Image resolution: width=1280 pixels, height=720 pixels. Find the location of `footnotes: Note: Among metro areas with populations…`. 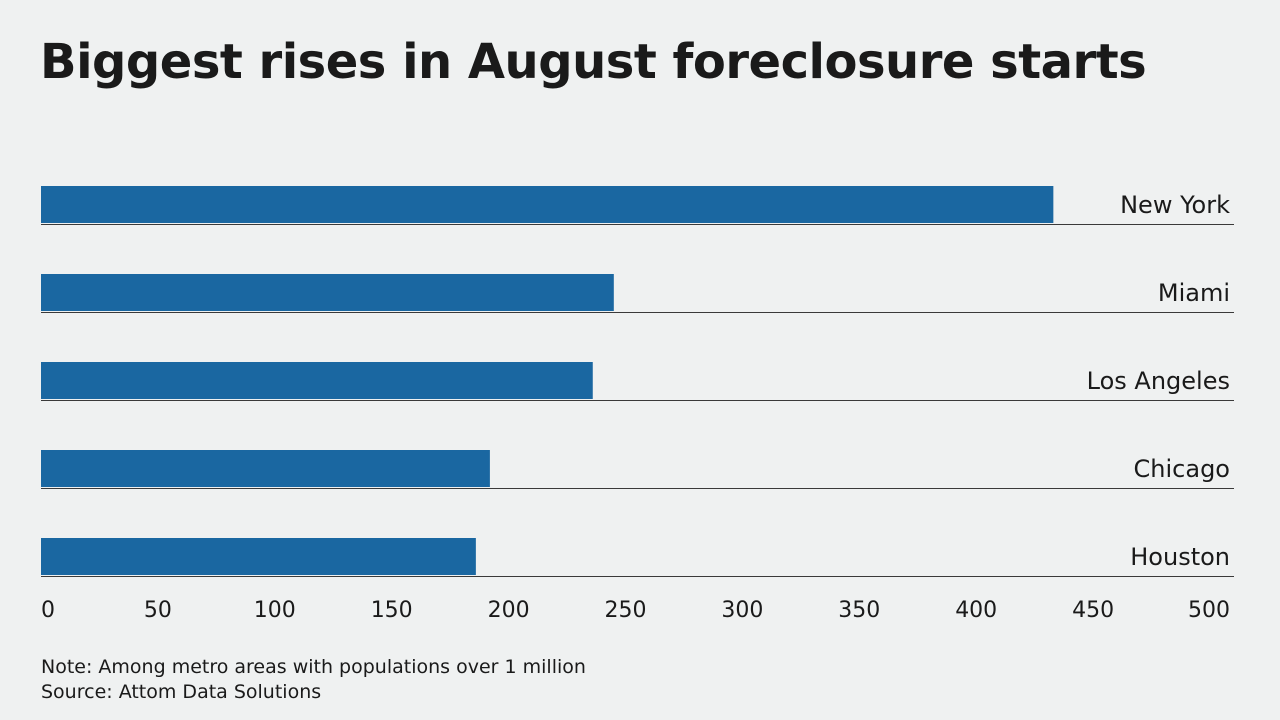

footnotes: Note: Among metro areas with populations… is located at coordinates (313, 680).